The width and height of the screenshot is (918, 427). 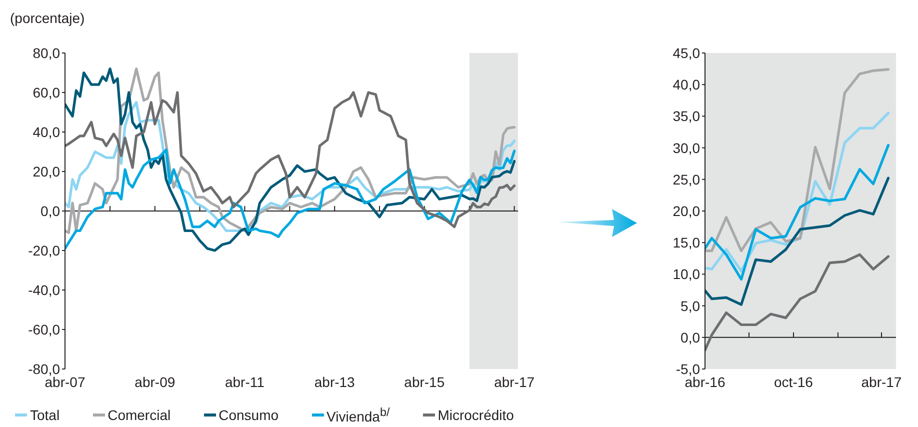 What do you see at coordinates (46, 52) in the screenshot?
I see `y-tick-label: 80,0` at bounding box center [46, 52].